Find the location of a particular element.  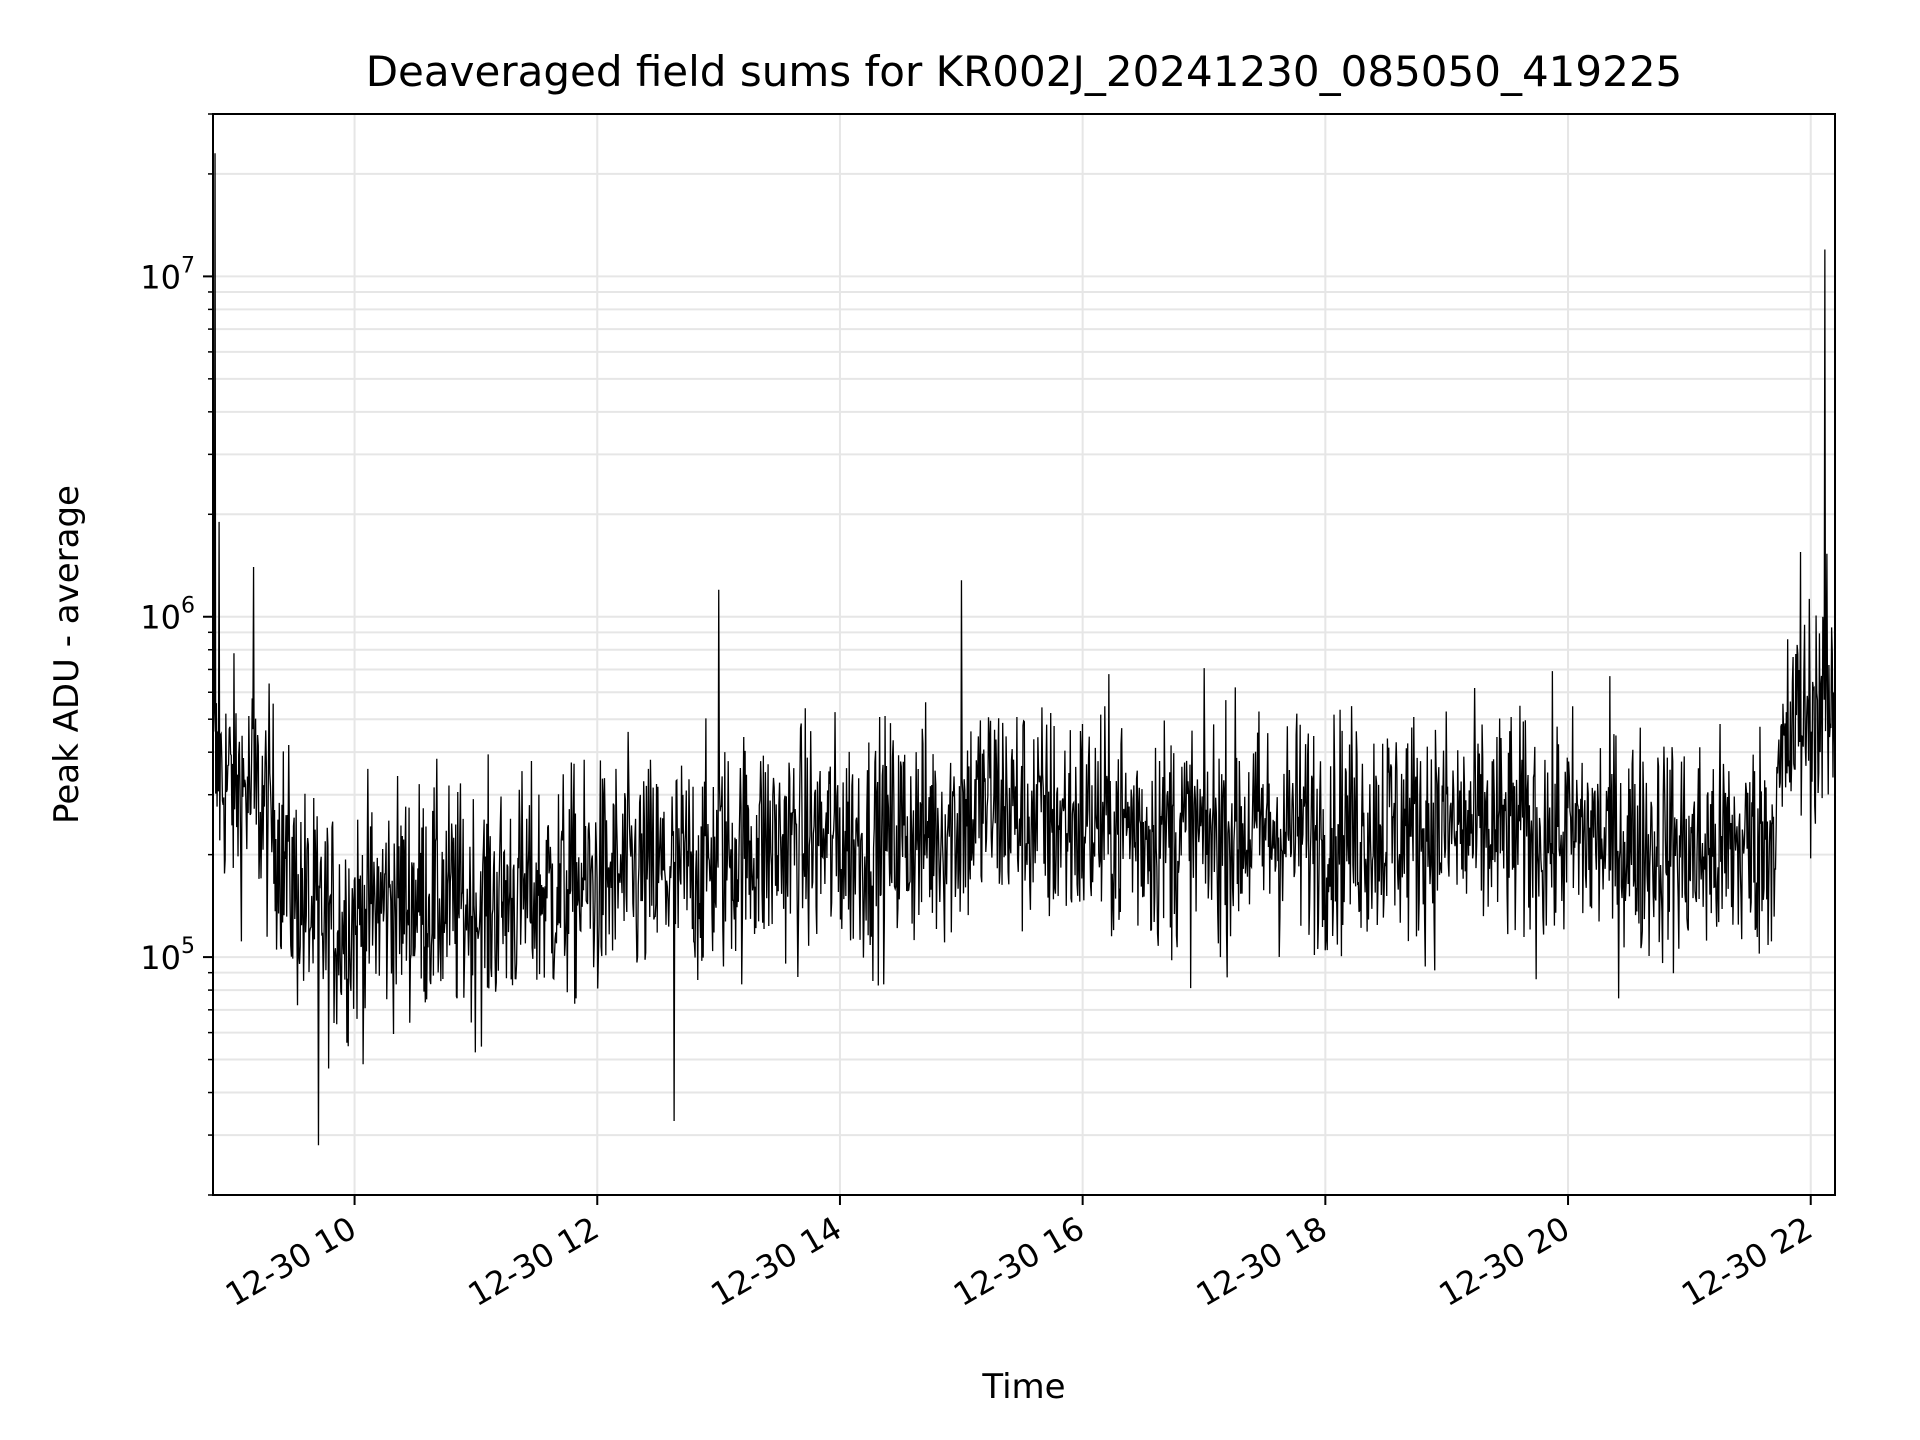

y-tick-exponent: 6 is located at coordinates (188, 606).